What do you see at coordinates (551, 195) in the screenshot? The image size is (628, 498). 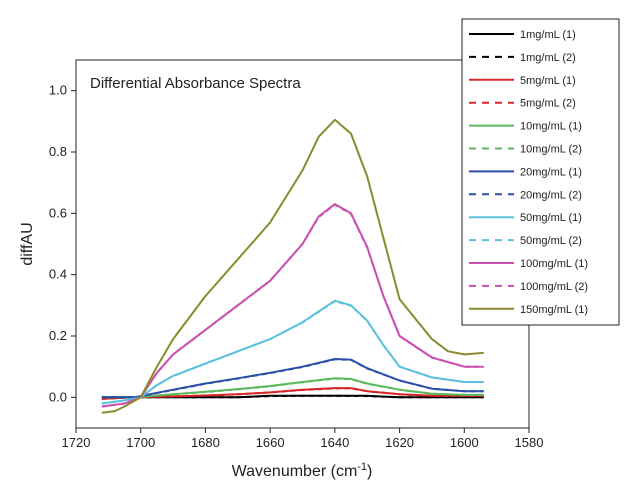 I see `legend-label: 20mg/mL (2)` at bounding box center [551, 195].